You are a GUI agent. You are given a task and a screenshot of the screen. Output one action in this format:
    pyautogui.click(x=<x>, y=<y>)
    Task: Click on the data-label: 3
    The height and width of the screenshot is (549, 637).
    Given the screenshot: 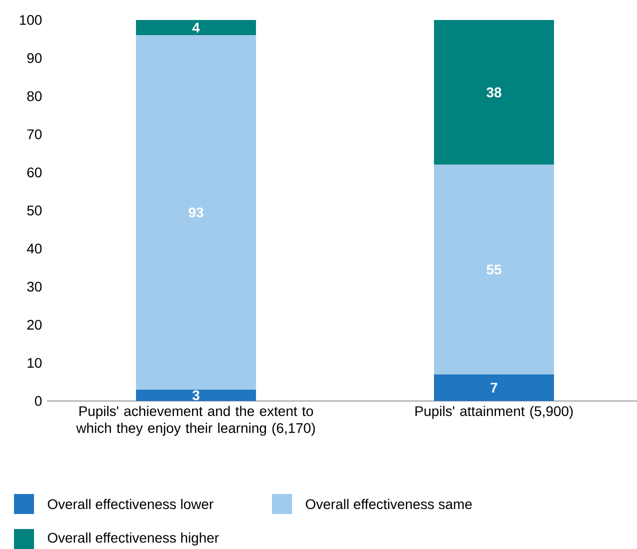 What is the action you would take?
    pyautogui.click(x=196, y=395)
    